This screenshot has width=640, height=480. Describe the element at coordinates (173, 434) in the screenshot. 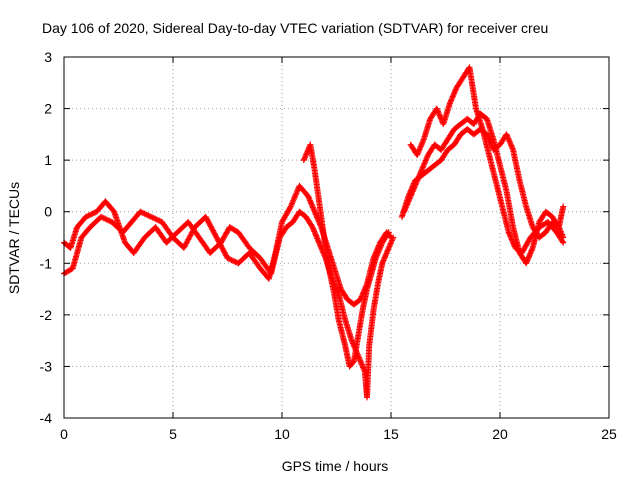

I see `x-tick-label: 5` at that location.